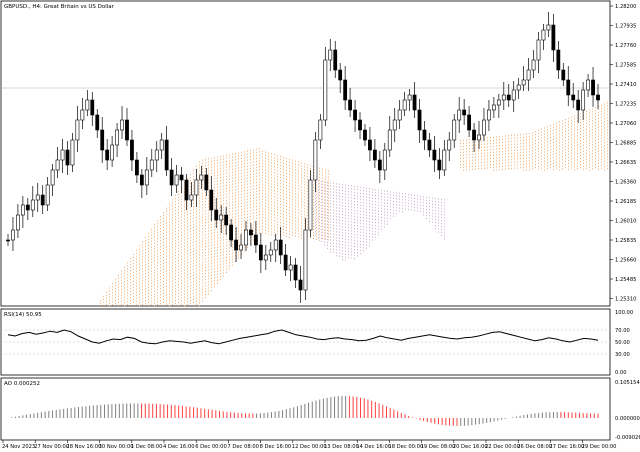  Describe the element at coordinates (621, 373) in the screenshot. I see `rsi-tick-label: 0.00` at that location.